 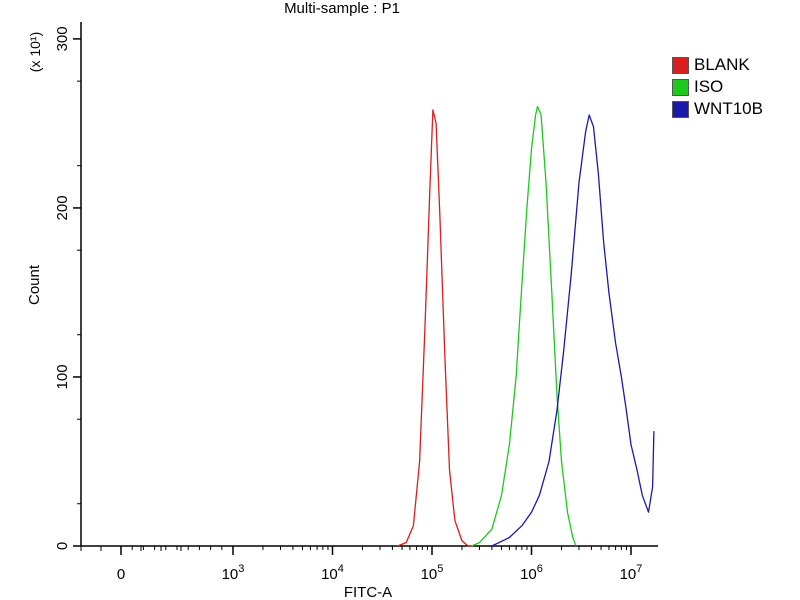 What do you see at coordinates (233, 573) in the screenshot?
I see `x-tick-label: 10³` at bounding box center [233, 573].